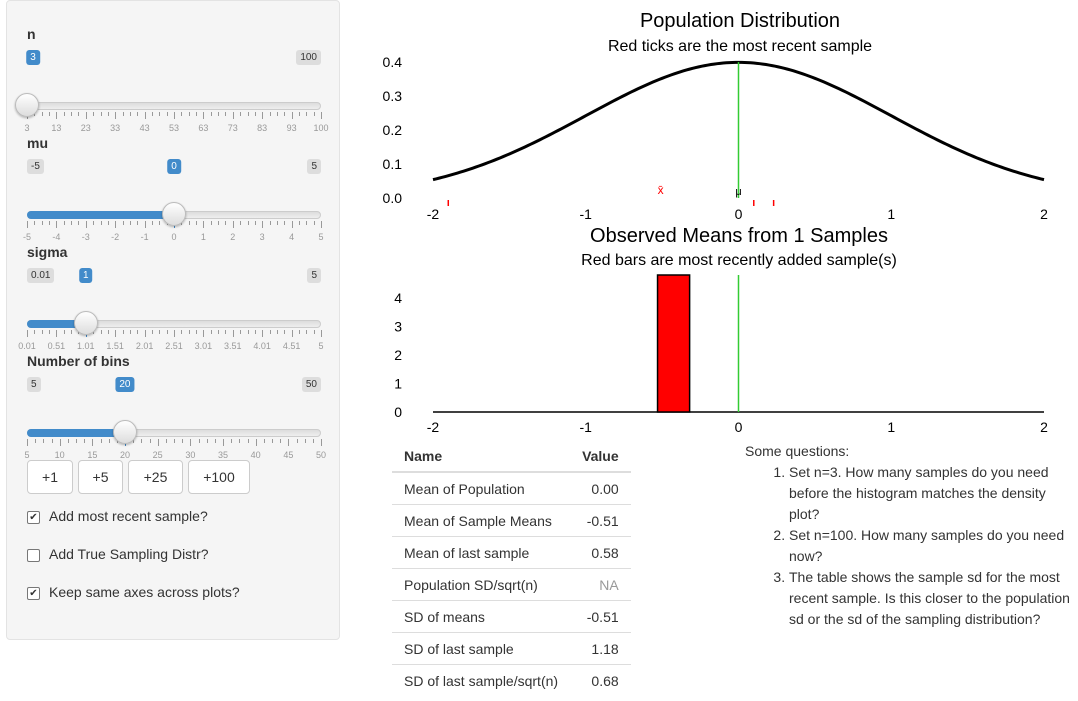 This screenshot has width=1078, height=701. I want to click on slider-label: mu, so click(37, 143).